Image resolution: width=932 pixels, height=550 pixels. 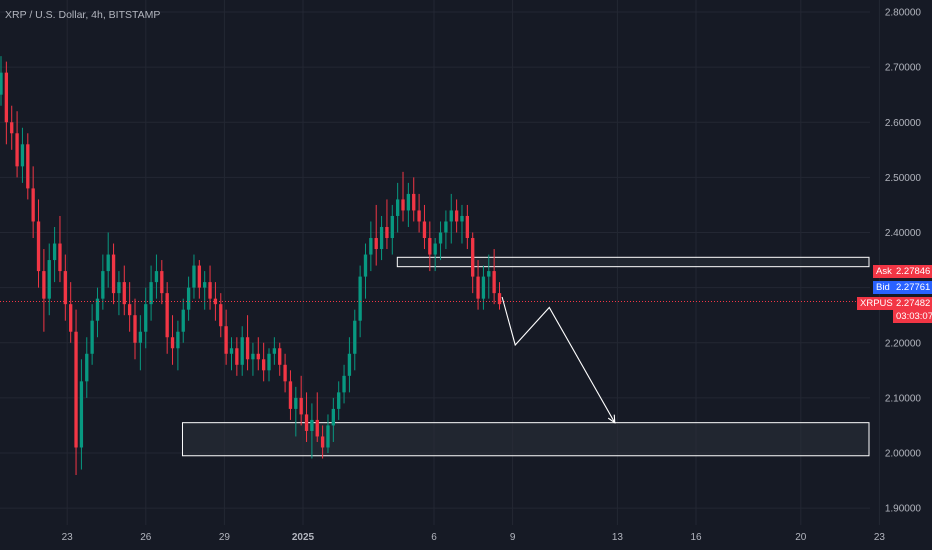 I want to click on time-axis: 192326292025691316202327, so click(x=466, y=537).